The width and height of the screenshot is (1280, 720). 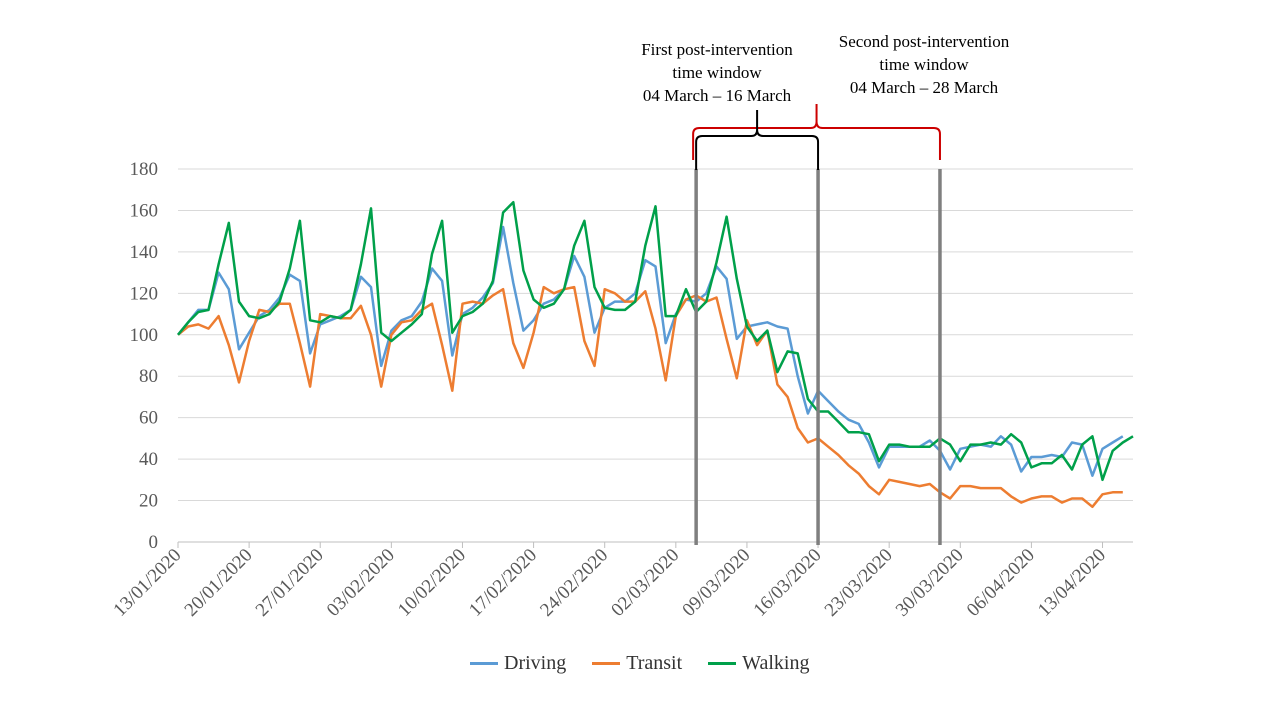 What do you see at coordinates (606, 663) in the screenshot?
I see `legend-swatch-transit` at bounding box center [606, 663].